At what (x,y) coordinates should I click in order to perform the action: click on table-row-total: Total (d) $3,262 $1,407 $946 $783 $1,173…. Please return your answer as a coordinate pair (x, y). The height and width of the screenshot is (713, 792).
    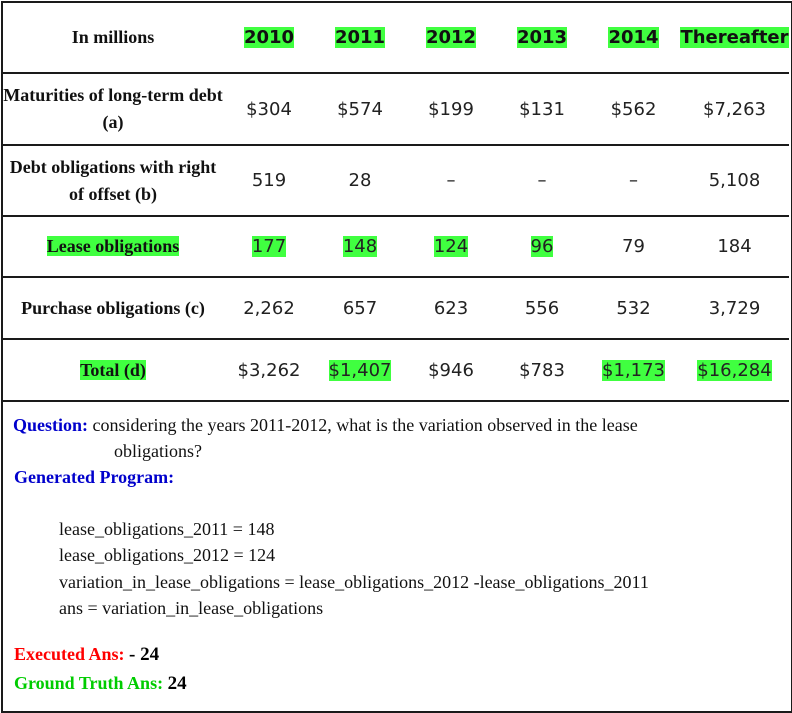
    Looking at the image, I should click on (396, 370).